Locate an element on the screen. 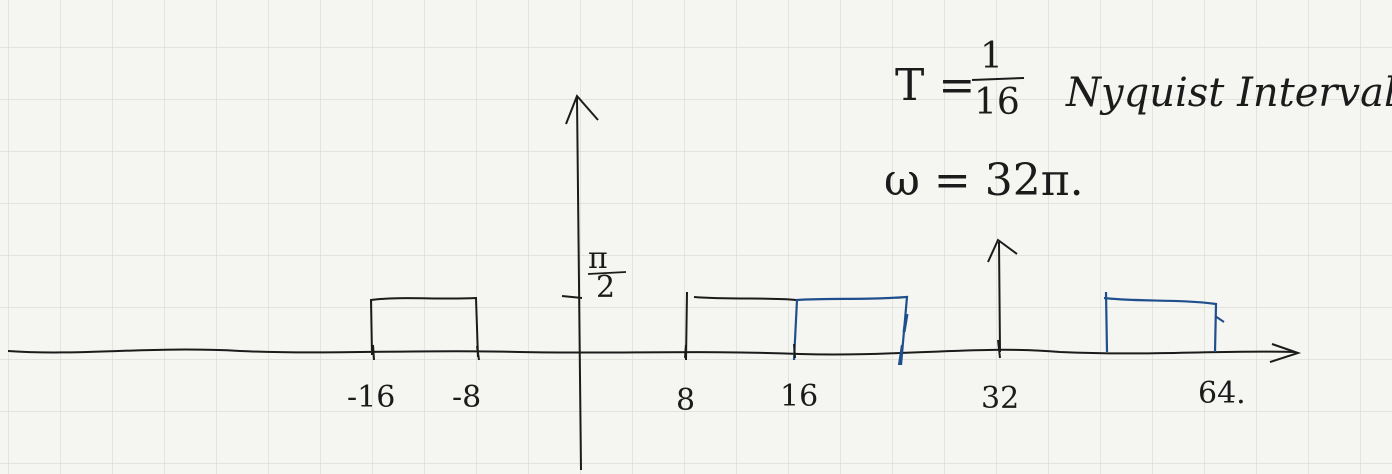  x-axis is located at coordinates (651, 352).